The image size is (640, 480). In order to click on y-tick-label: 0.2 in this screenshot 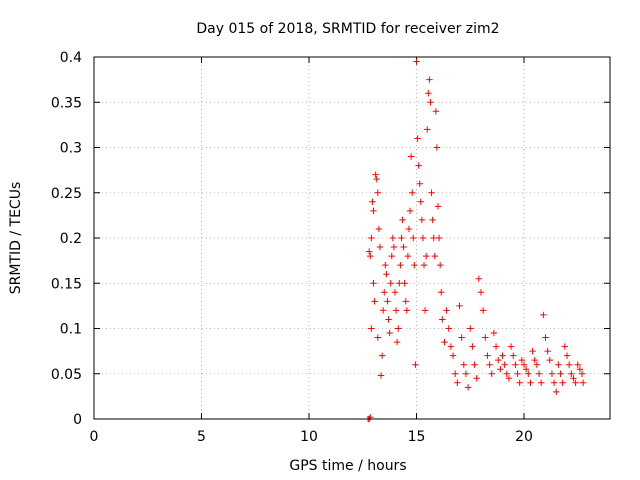, I will do `click(71, 239)`.